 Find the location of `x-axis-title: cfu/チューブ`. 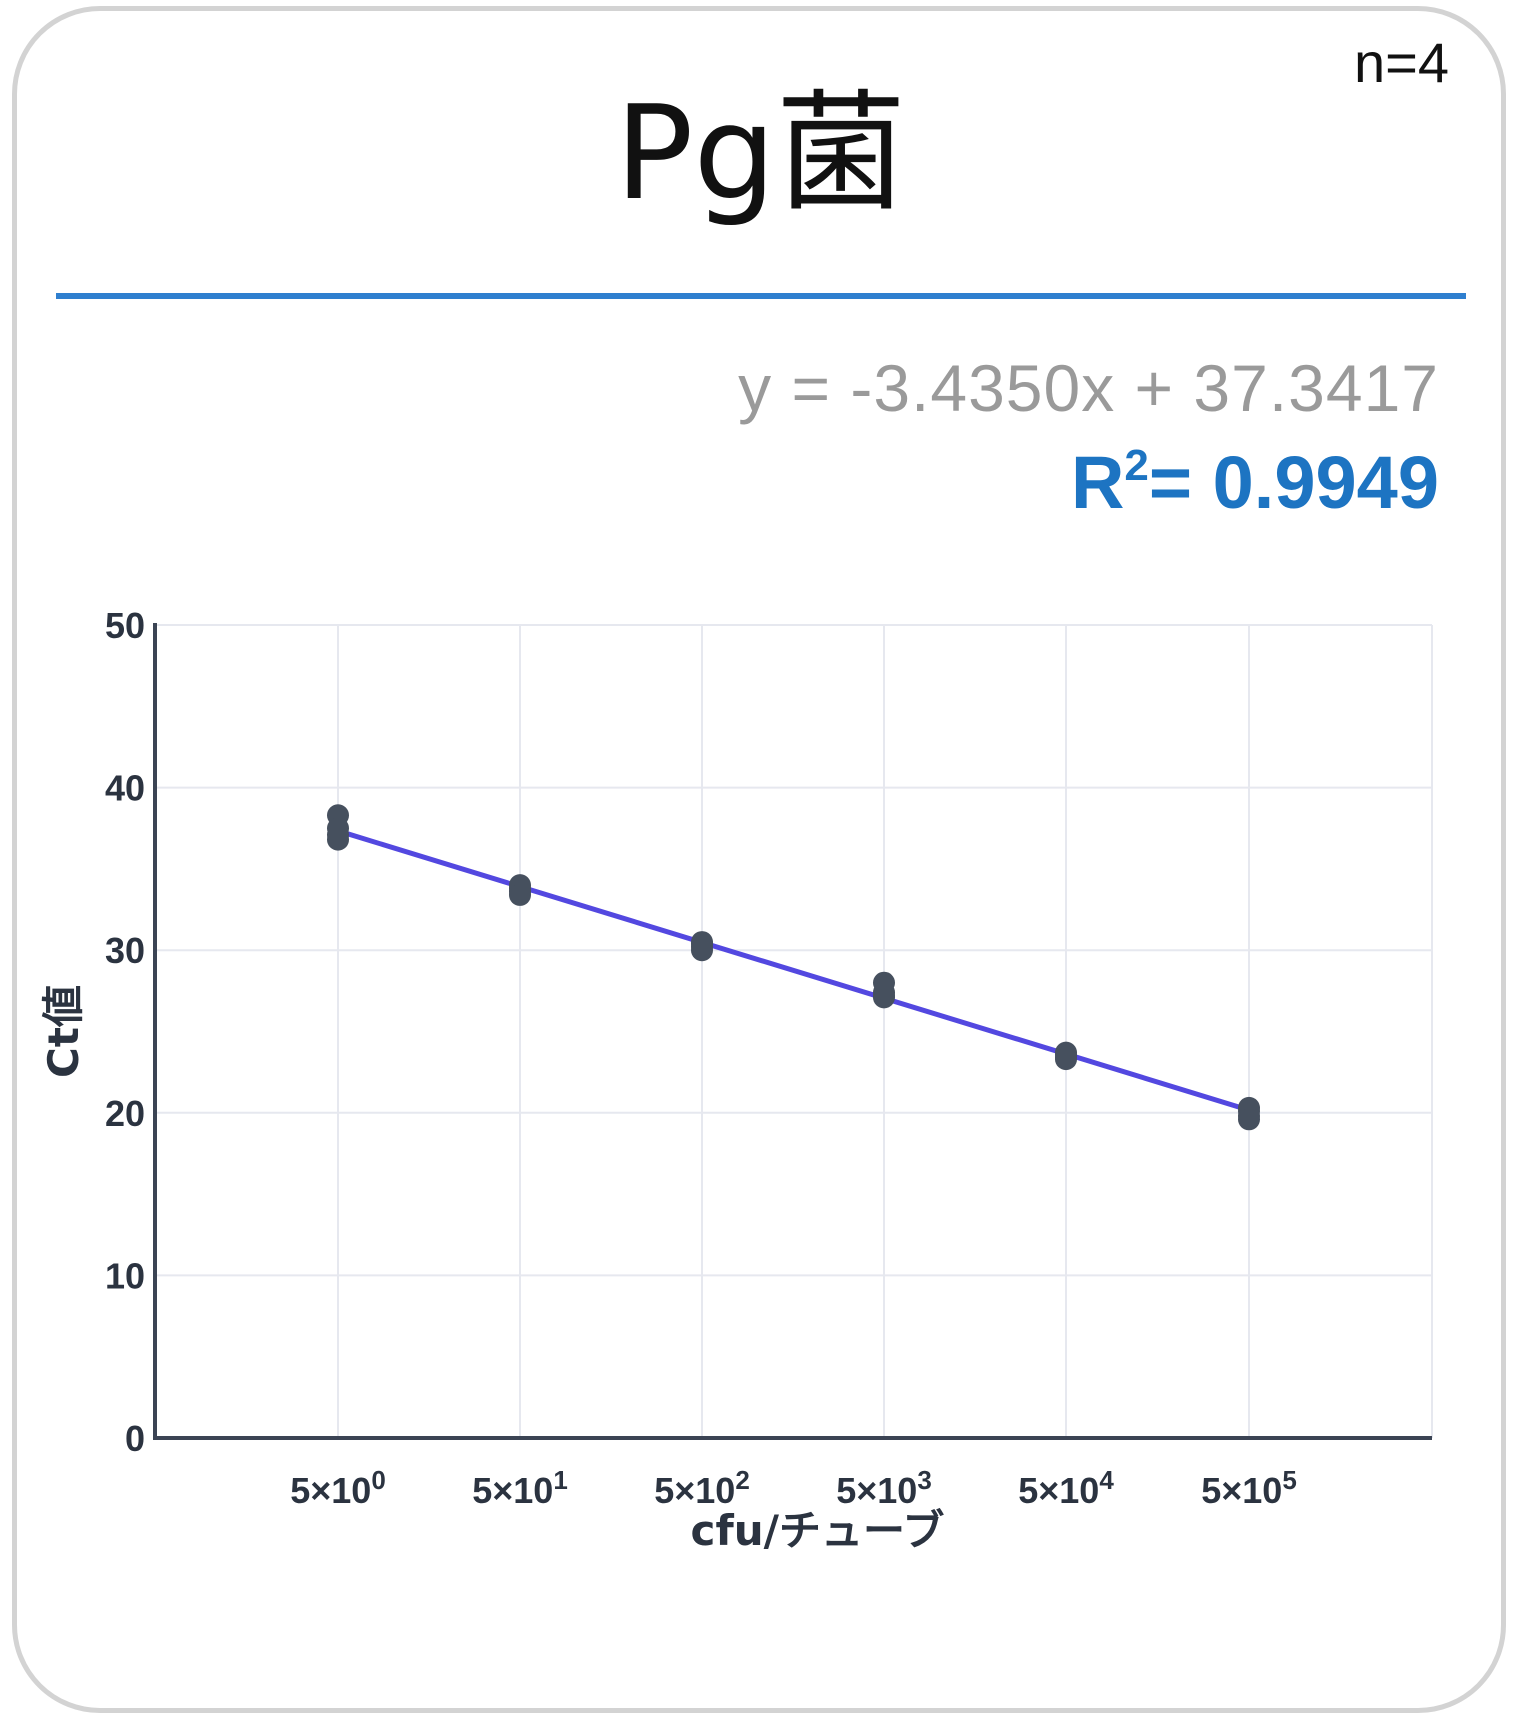

x-axis-title: cfu/チューブ is located at coordinates (818, 1530).